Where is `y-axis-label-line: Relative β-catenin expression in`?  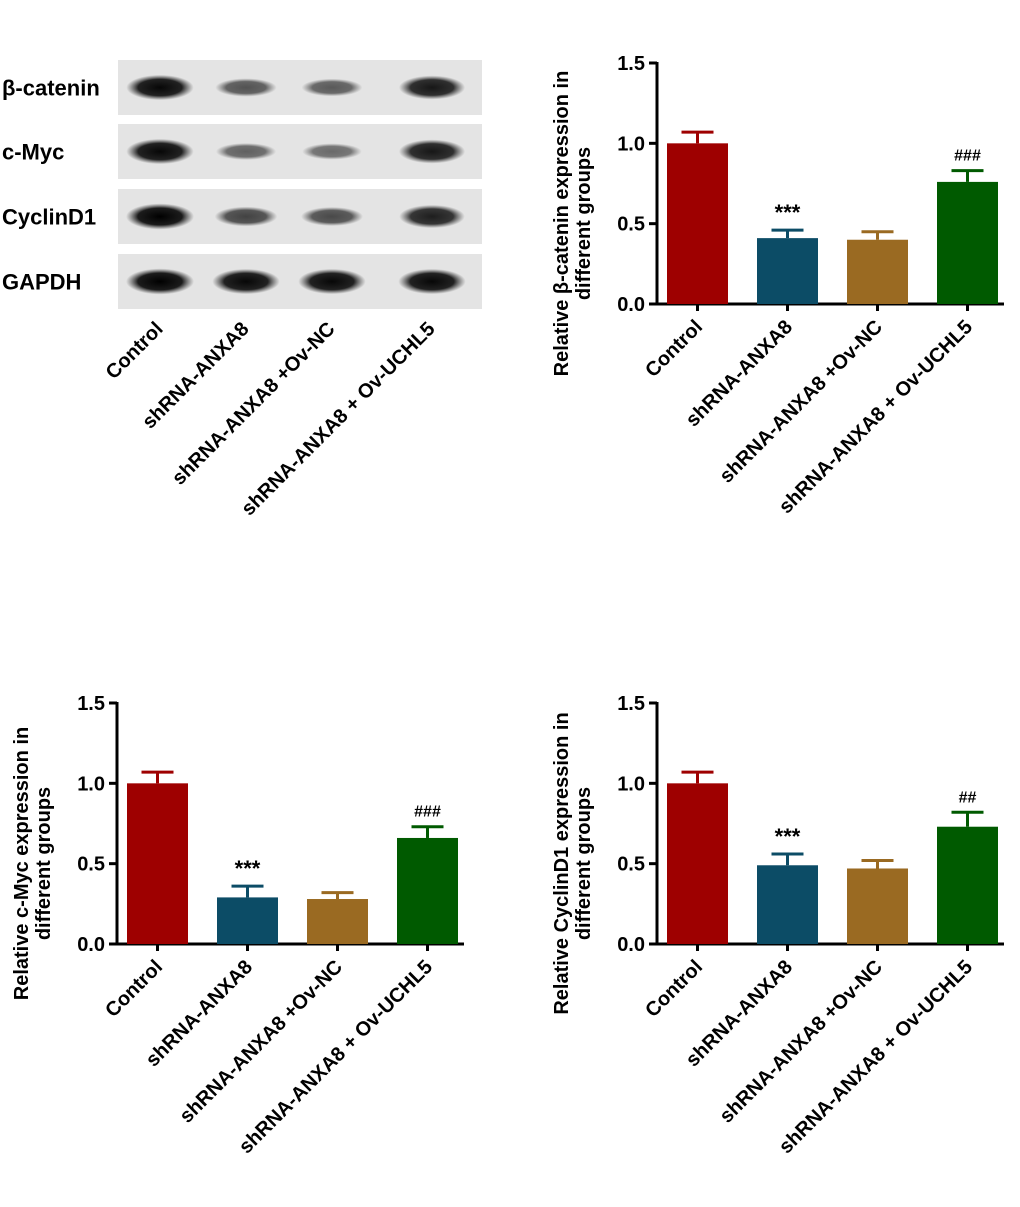 y-axis-label-line: Relative β-catenin expression in is located at coordinates (562, 224).